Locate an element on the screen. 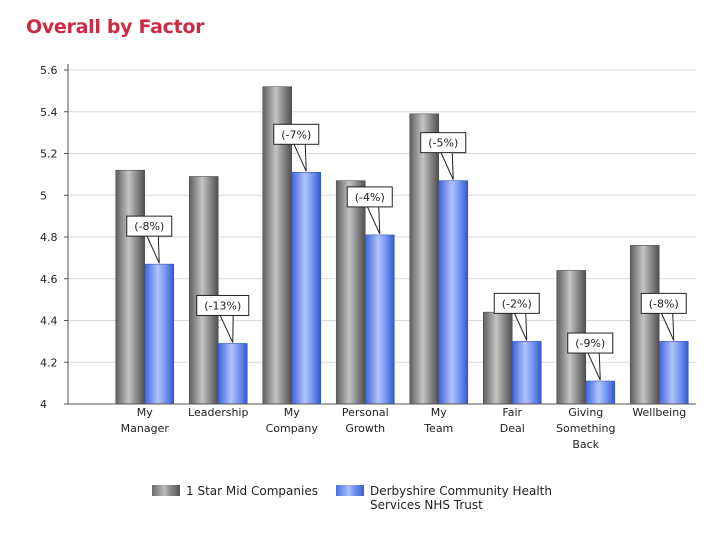  legend-swatch-blue is located at coordinates (349, 490).